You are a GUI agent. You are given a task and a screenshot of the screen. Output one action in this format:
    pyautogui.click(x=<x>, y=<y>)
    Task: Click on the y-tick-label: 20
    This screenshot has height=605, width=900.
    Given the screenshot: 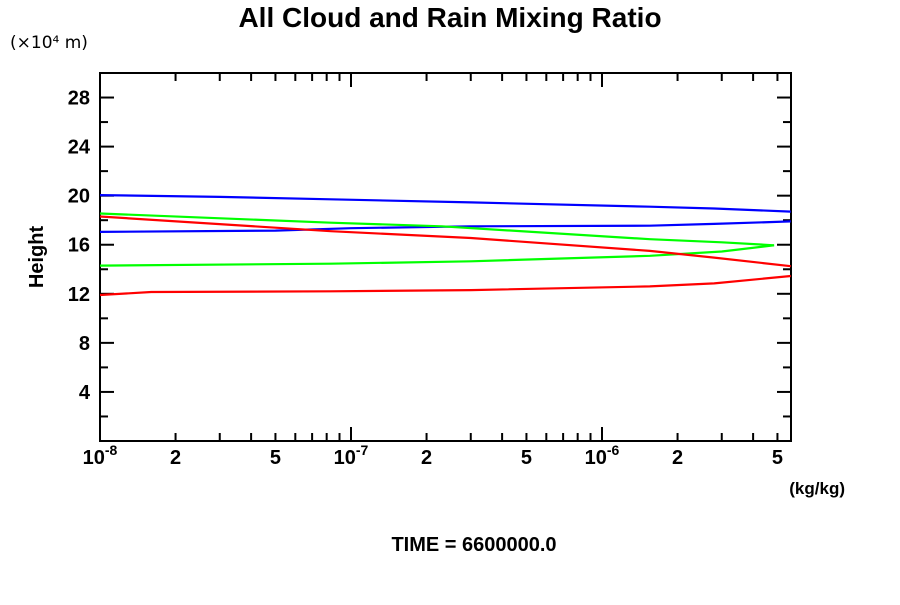 What is the action you would take?
    pyautogui.click(x=79, y=197)
    